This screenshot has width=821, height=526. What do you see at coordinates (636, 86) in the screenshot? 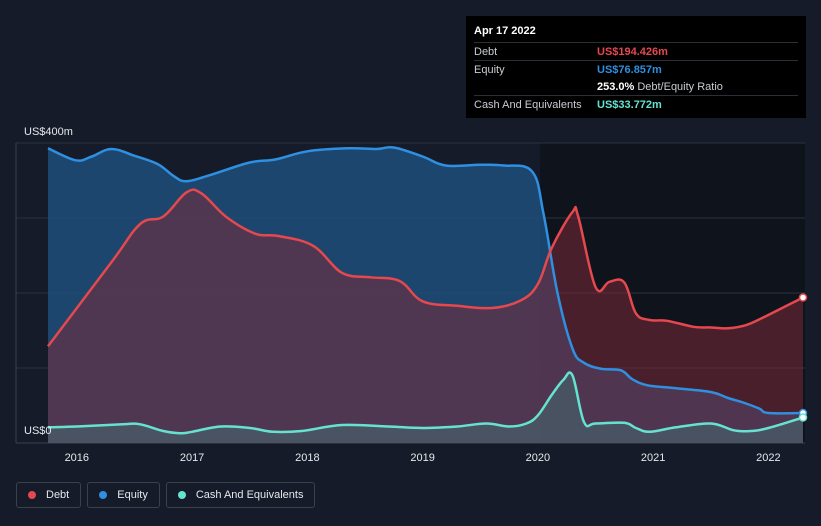
I see `tooltip-row-ratio: 253.0% Debt/Equity Ratio` at bounding box center [636, 86].